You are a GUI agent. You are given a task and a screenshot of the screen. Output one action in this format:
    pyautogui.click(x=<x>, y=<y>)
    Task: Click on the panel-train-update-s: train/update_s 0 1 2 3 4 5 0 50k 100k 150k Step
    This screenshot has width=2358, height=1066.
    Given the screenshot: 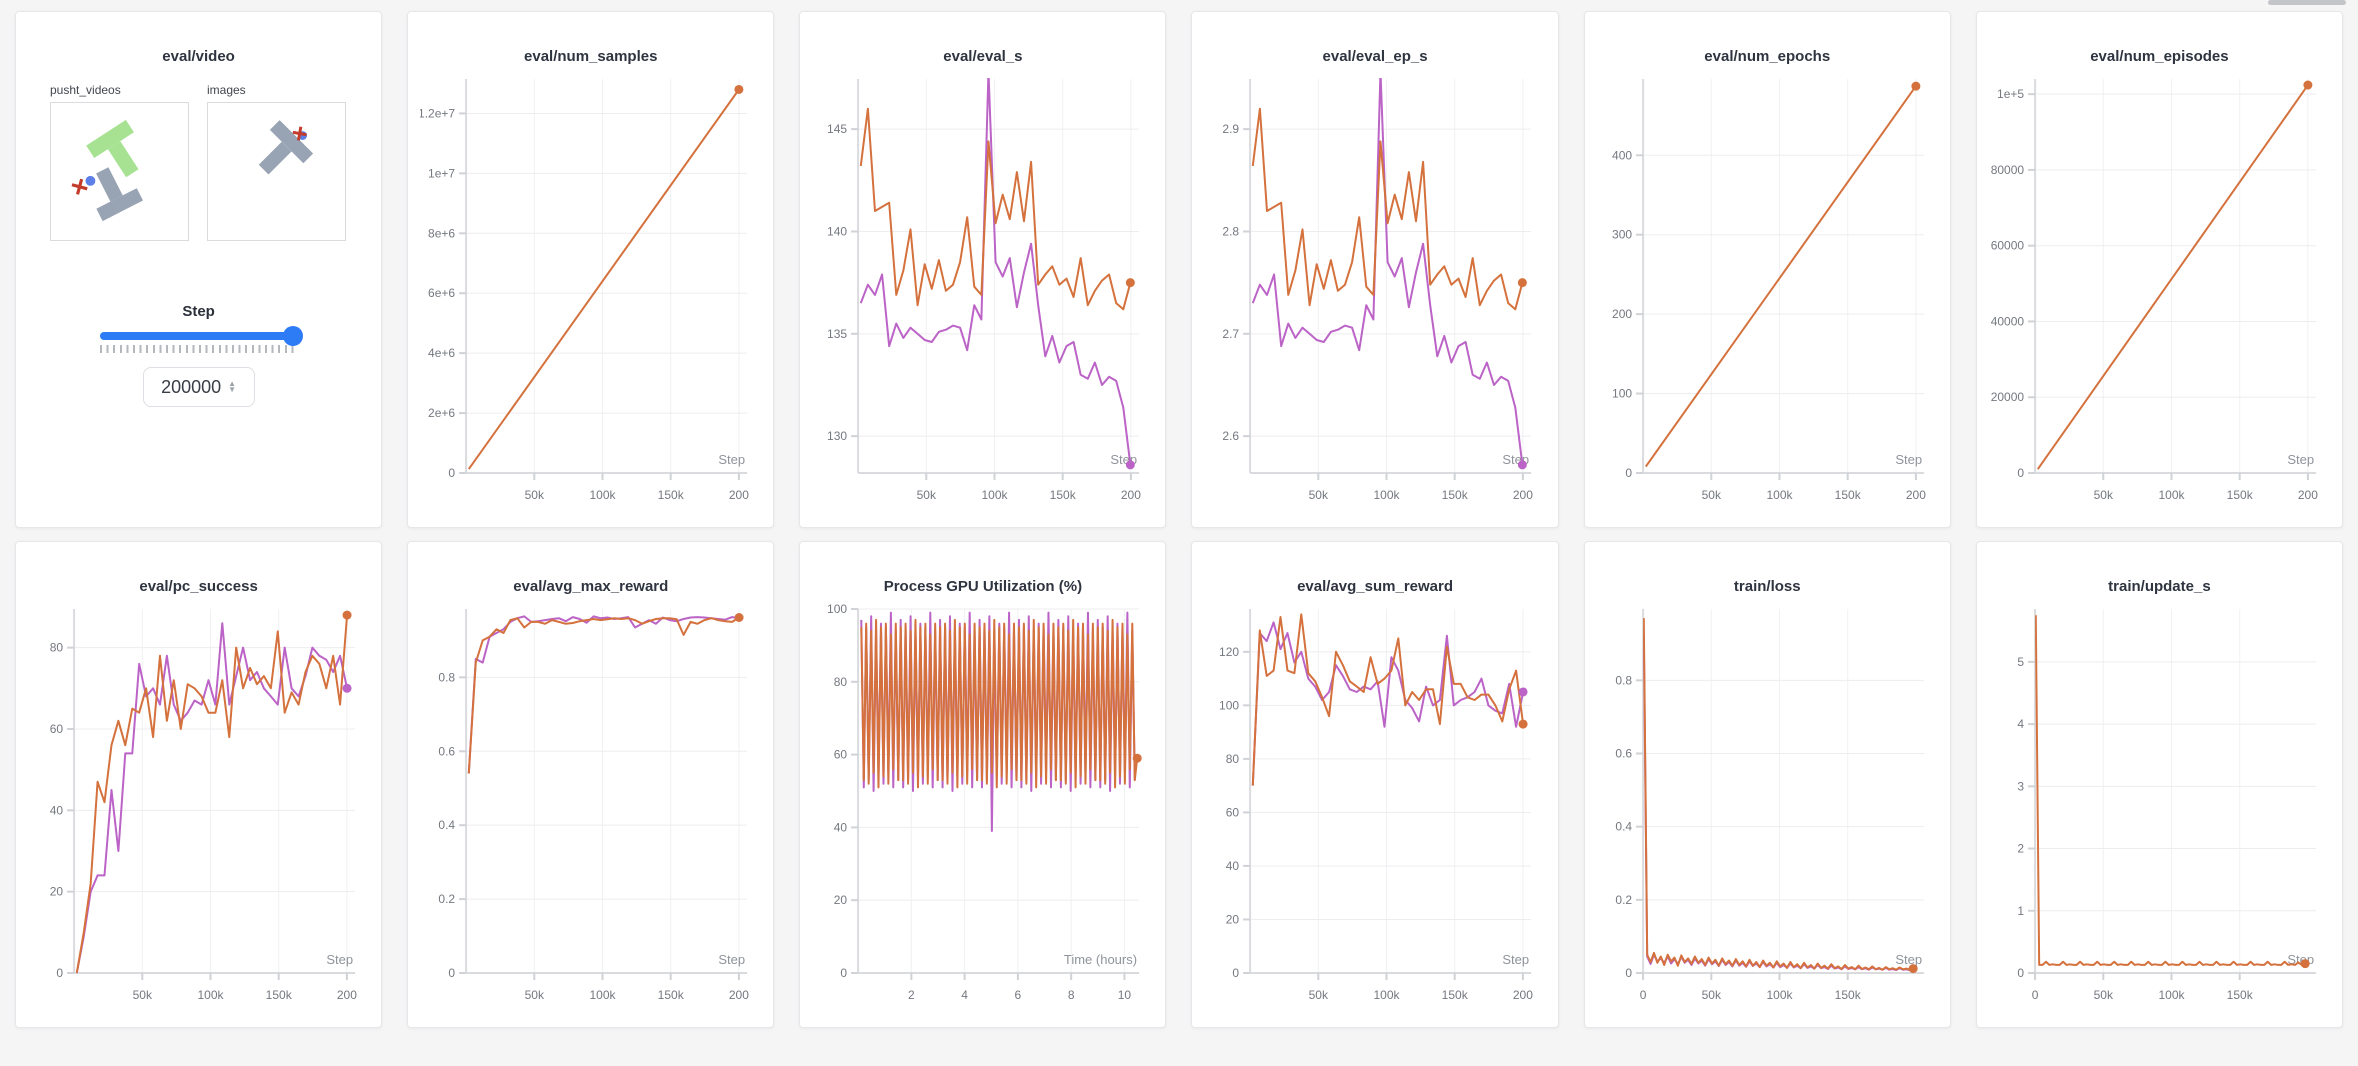 What is the action you would take?
    pyautogui.click(x=2159, y=784)
    